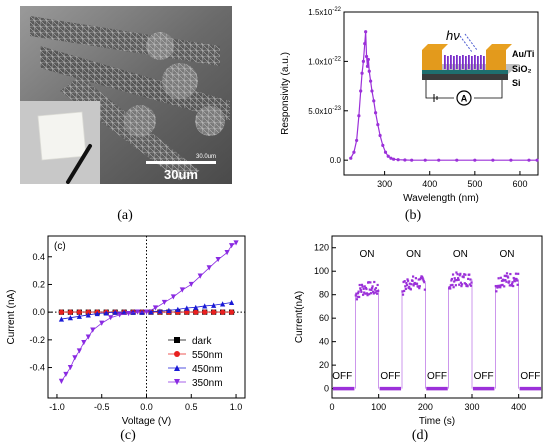 The image size is (550, 448). I want to click on legend-label: 350nm, so click(207, 383).